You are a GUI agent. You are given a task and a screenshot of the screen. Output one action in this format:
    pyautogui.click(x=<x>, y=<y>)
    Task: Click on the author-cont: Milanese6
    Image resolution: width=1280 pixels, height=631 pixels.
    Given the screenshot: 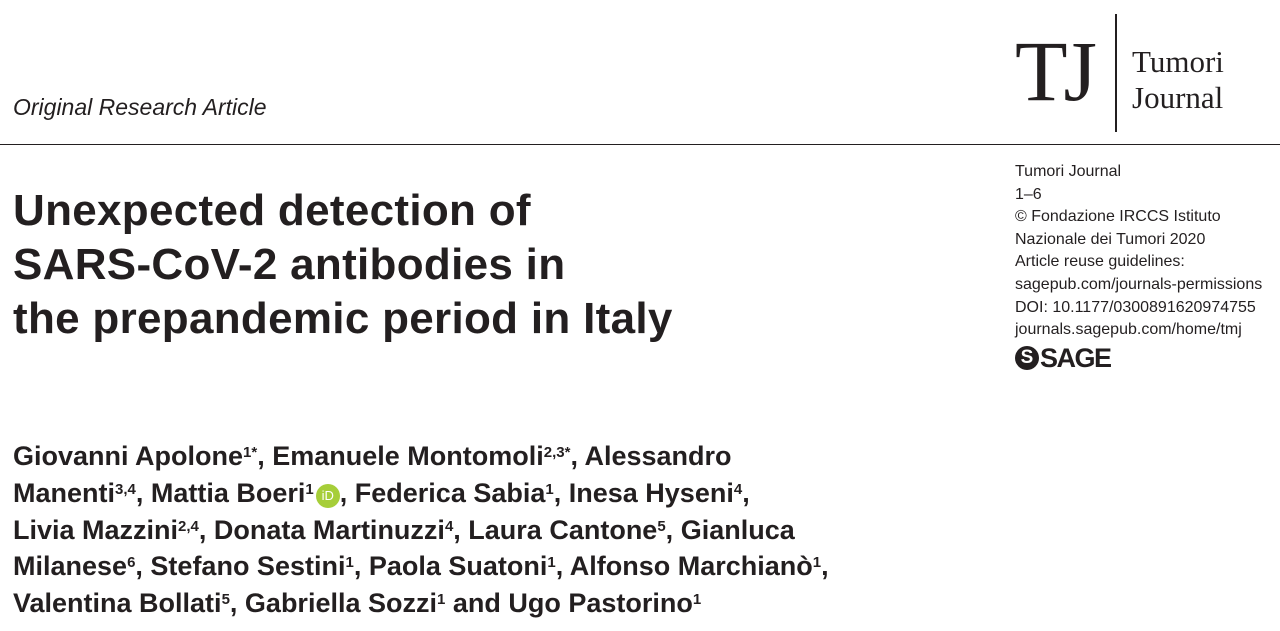 What is the action you would take?
    pyautogui.click(x=74, y=566)
    